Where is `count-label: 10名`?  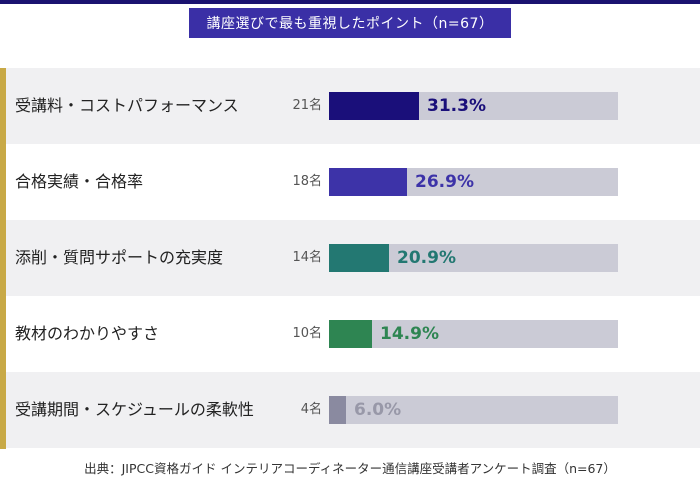 count-label: 10名 is located at coordinates (307, 333).